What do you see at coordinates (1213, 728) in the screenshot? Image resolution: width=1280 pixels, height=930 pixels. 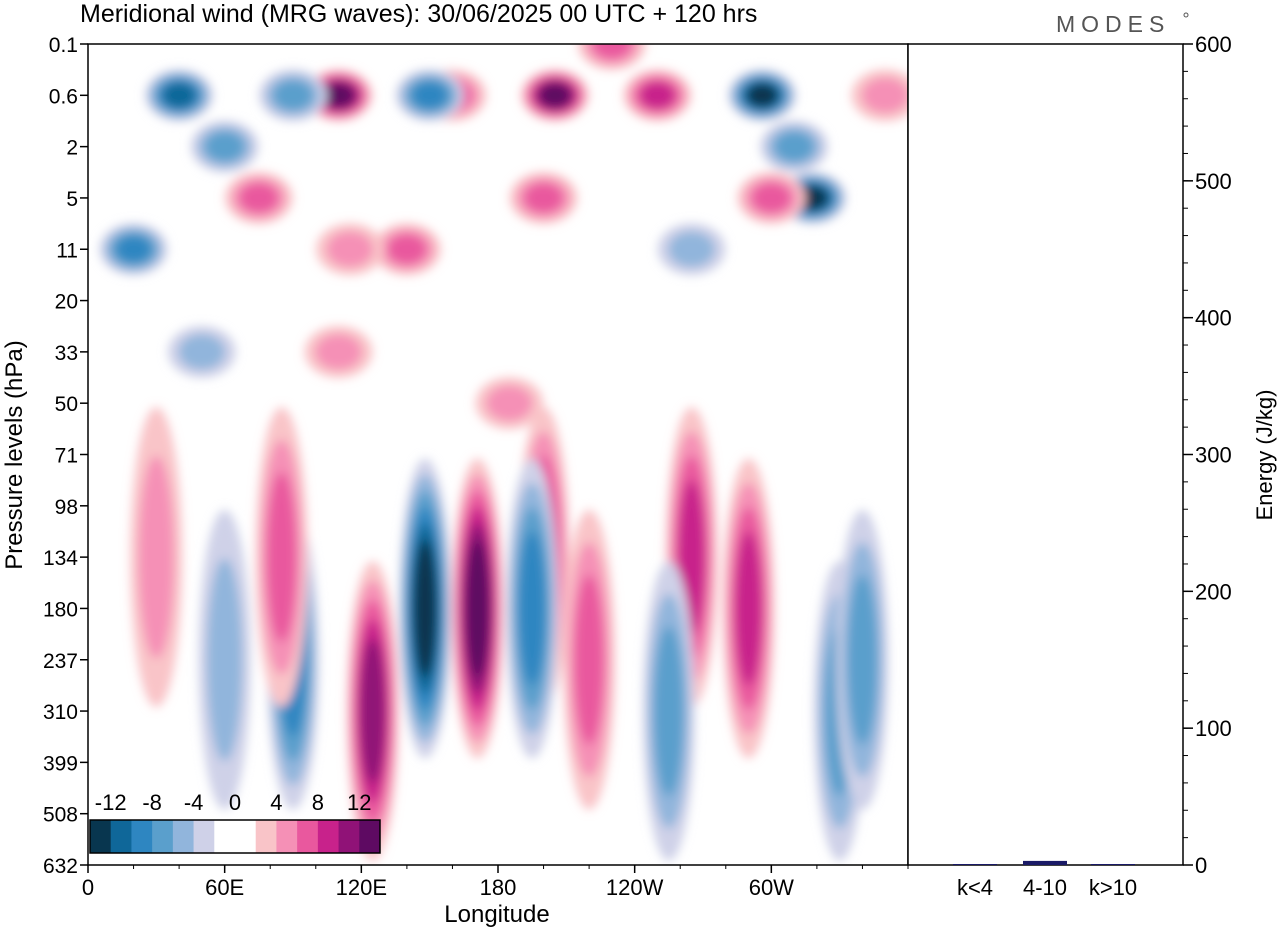 I see `energy-tick-label: 100` at bounding box center [1213, 728].